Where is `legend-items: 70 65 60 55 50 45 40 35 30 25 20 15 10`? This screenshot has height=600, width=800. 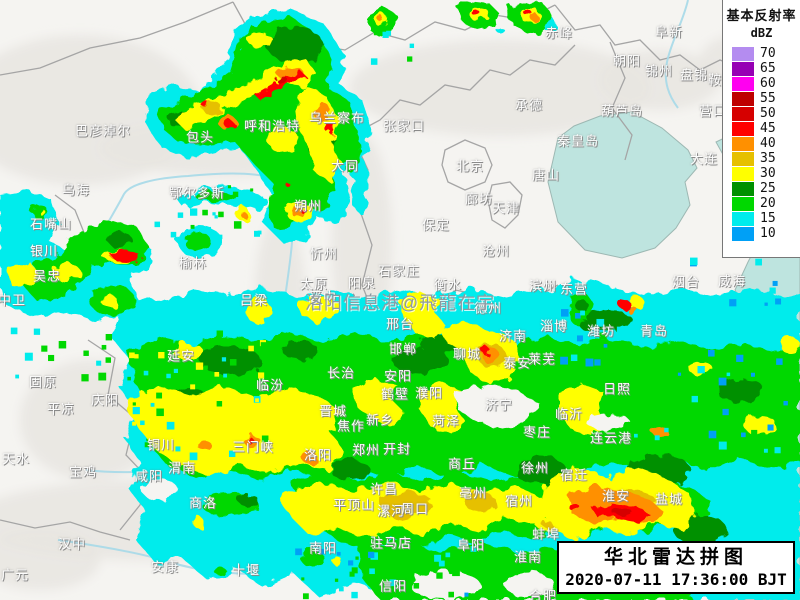 legend-items: 70 65 60 55 50 45 40 35 30 25 20 15 10 is located at coordinates (761, 143).